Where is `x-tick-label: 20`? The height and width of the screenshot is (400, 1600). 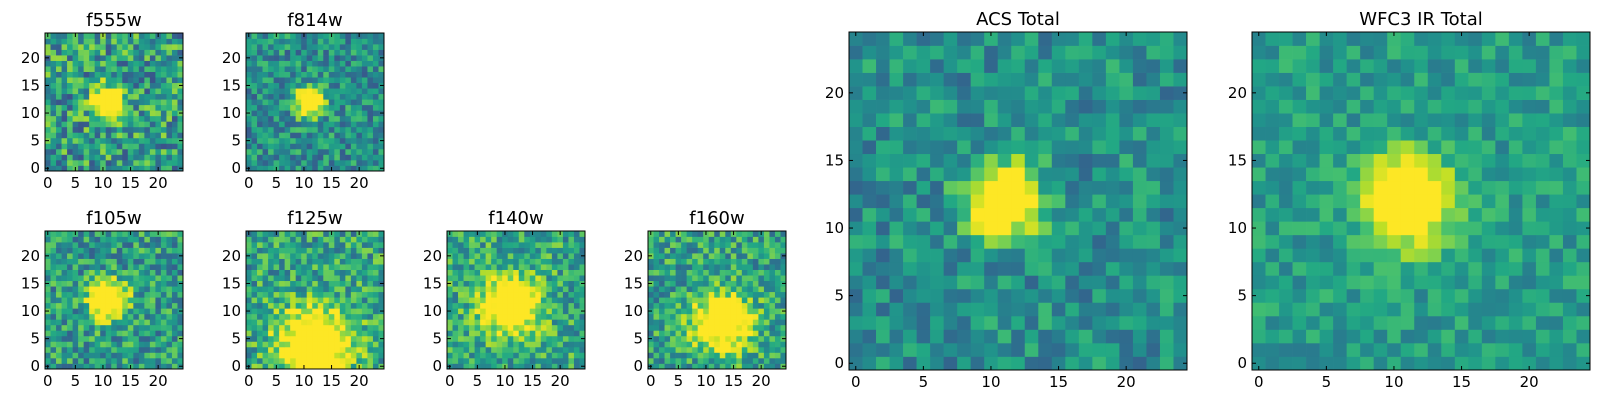
x-tick-label: 20 is located at coordinates (560, 381).